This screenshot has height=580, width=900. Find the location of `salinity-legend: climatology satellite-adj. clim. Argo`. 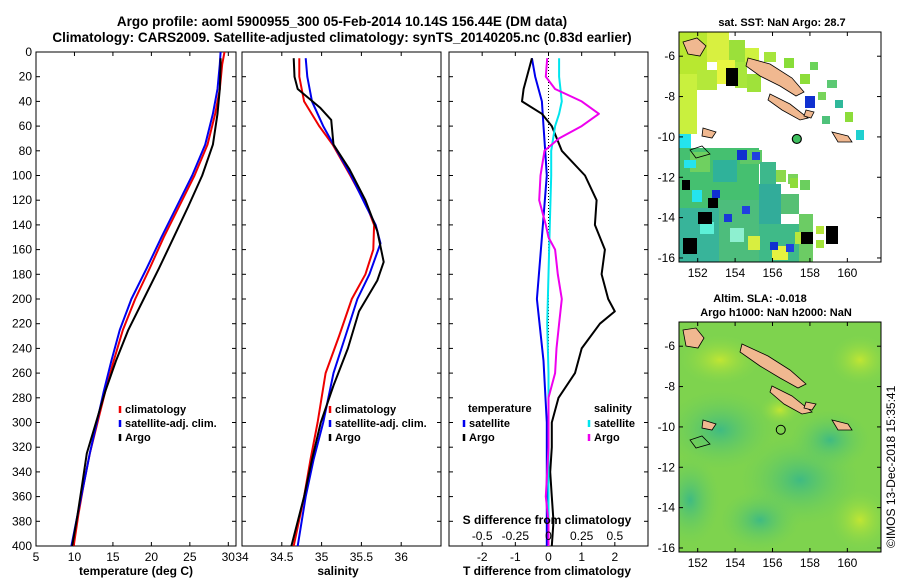

salinity-legend: climatology satellite-adj. clim. Argo is located at coordinates (377, 424).